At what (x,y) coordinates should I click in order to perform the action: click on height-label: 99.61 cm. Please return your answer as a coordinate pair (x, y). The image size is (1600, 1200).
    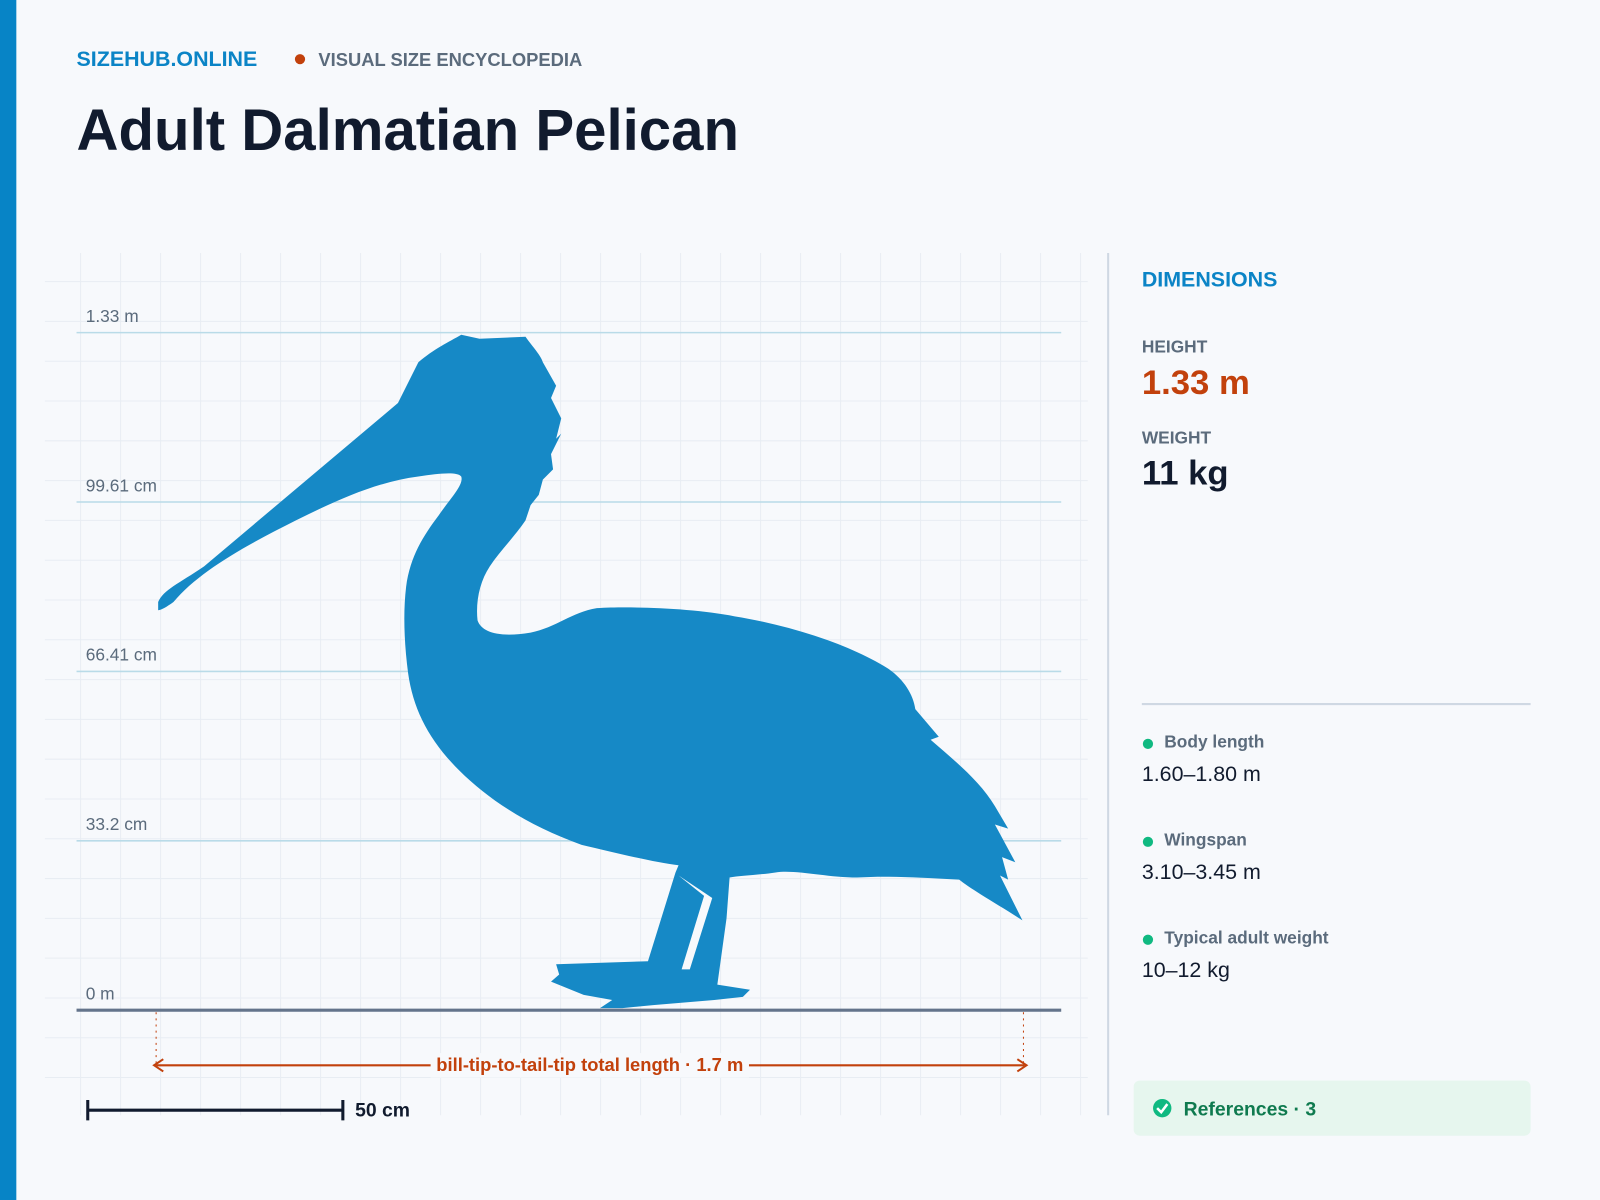
    Looking at the image, I should click on (121, 485).